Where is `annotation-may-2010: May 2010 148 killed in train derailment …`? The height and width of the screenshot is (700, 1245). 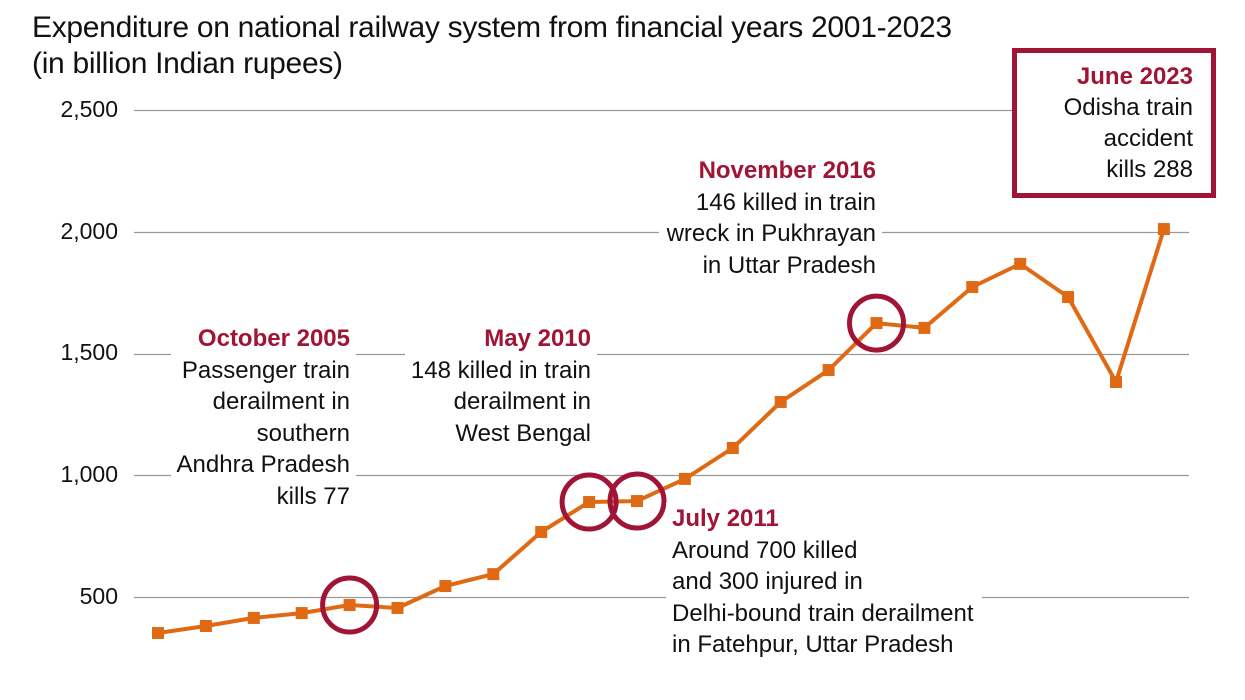
annotation-may-2010: May 2010 148 killed in train derailment … is located at coordinates (500, 386).